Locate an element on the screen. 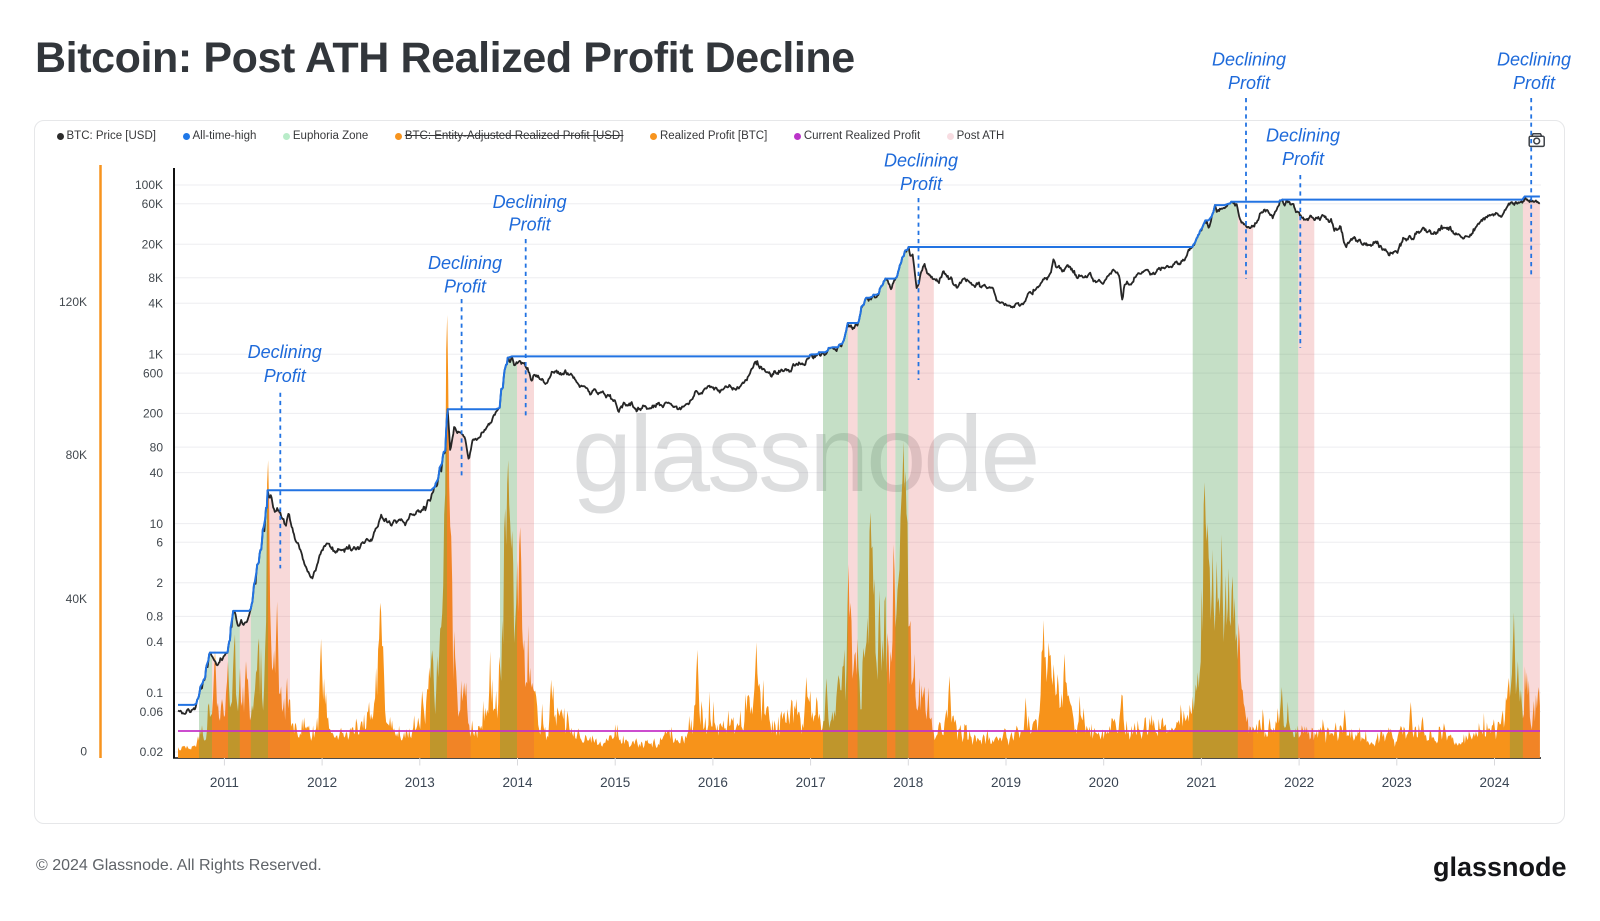 Image resolution: width=1600 pixels, height=921 pixels. svg-text: 2024 is located at coordinates (1494, 782).